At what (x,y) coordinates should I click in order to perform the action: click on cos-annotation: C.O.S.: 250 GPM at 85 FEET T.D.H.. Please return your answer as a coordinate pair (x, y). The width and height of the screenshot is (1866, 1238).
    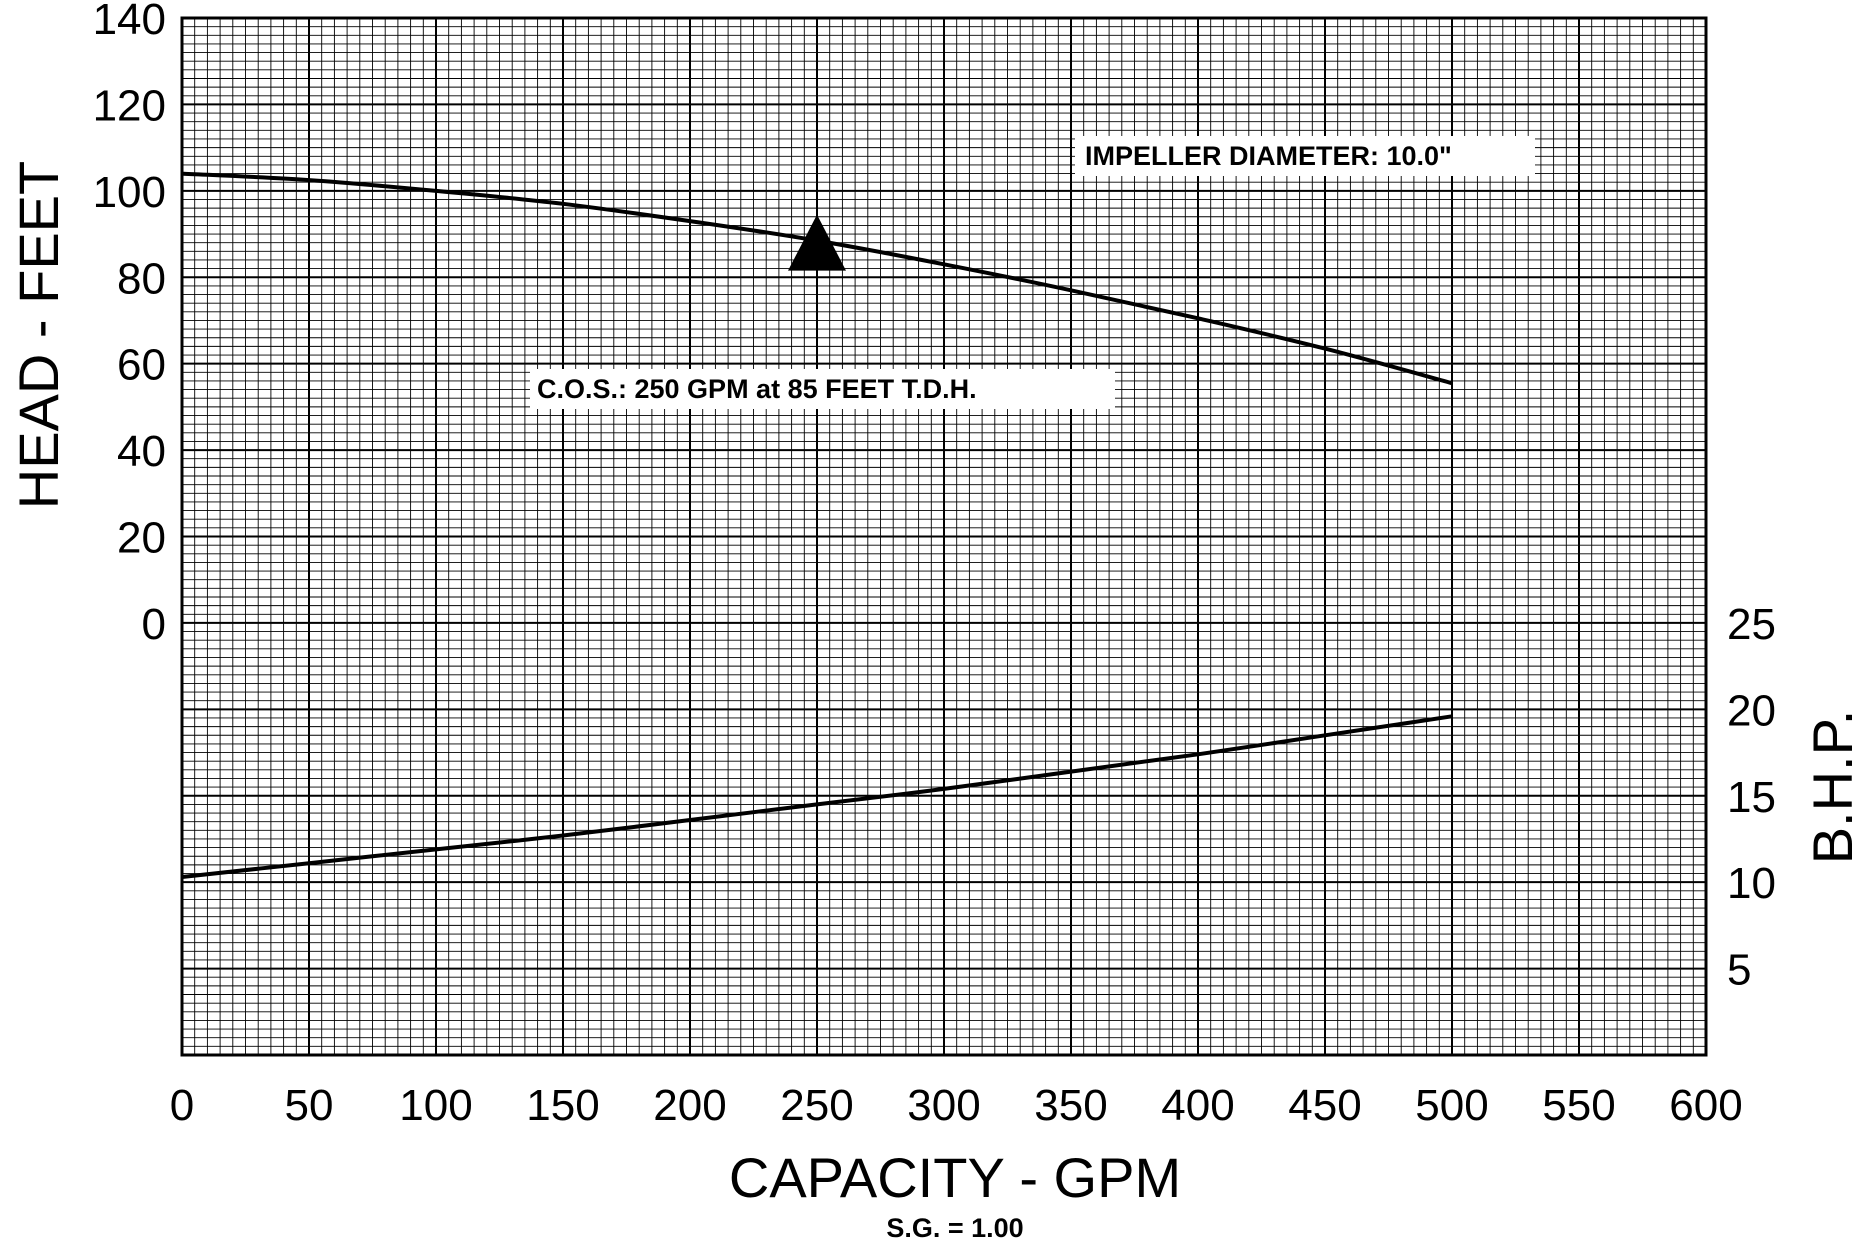
    Looking at the image, I should click on (822, 389).